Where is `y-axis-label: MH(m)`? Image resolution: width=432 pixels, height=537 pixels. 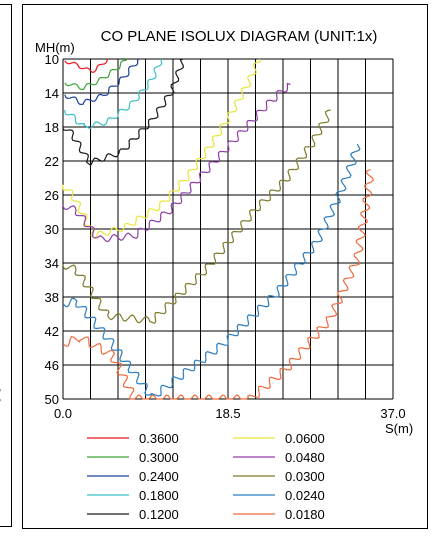 y-axis-label: MH(m) is located at coordinates (55, 47).